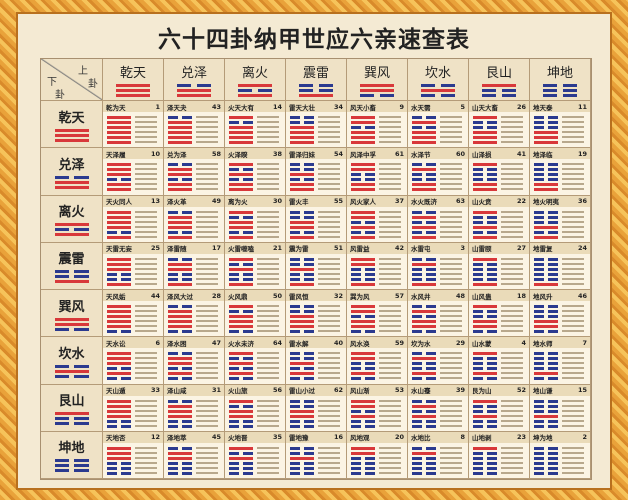 Image resolution: width=628 pixels, height=500 pixels. What do you see at coordinates (377, 125) in the screenshot?
I see `hexagram-cell: 风天小畜 9` at bounding box center [377, 125].